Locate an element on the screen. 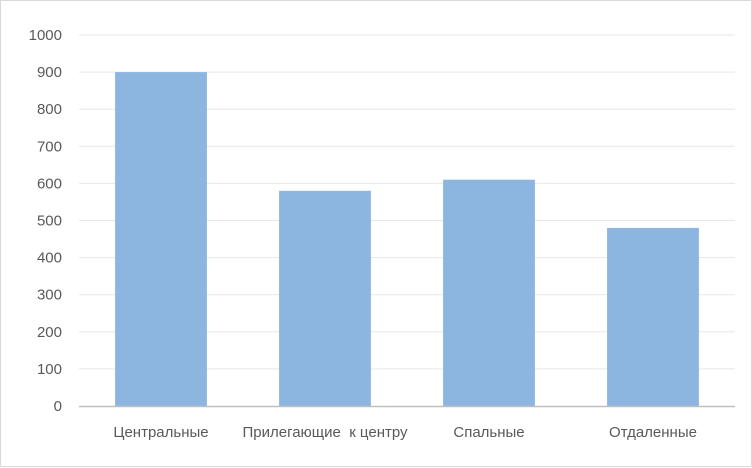  x-category-label: Спальные is located at coordinates (488, 432).